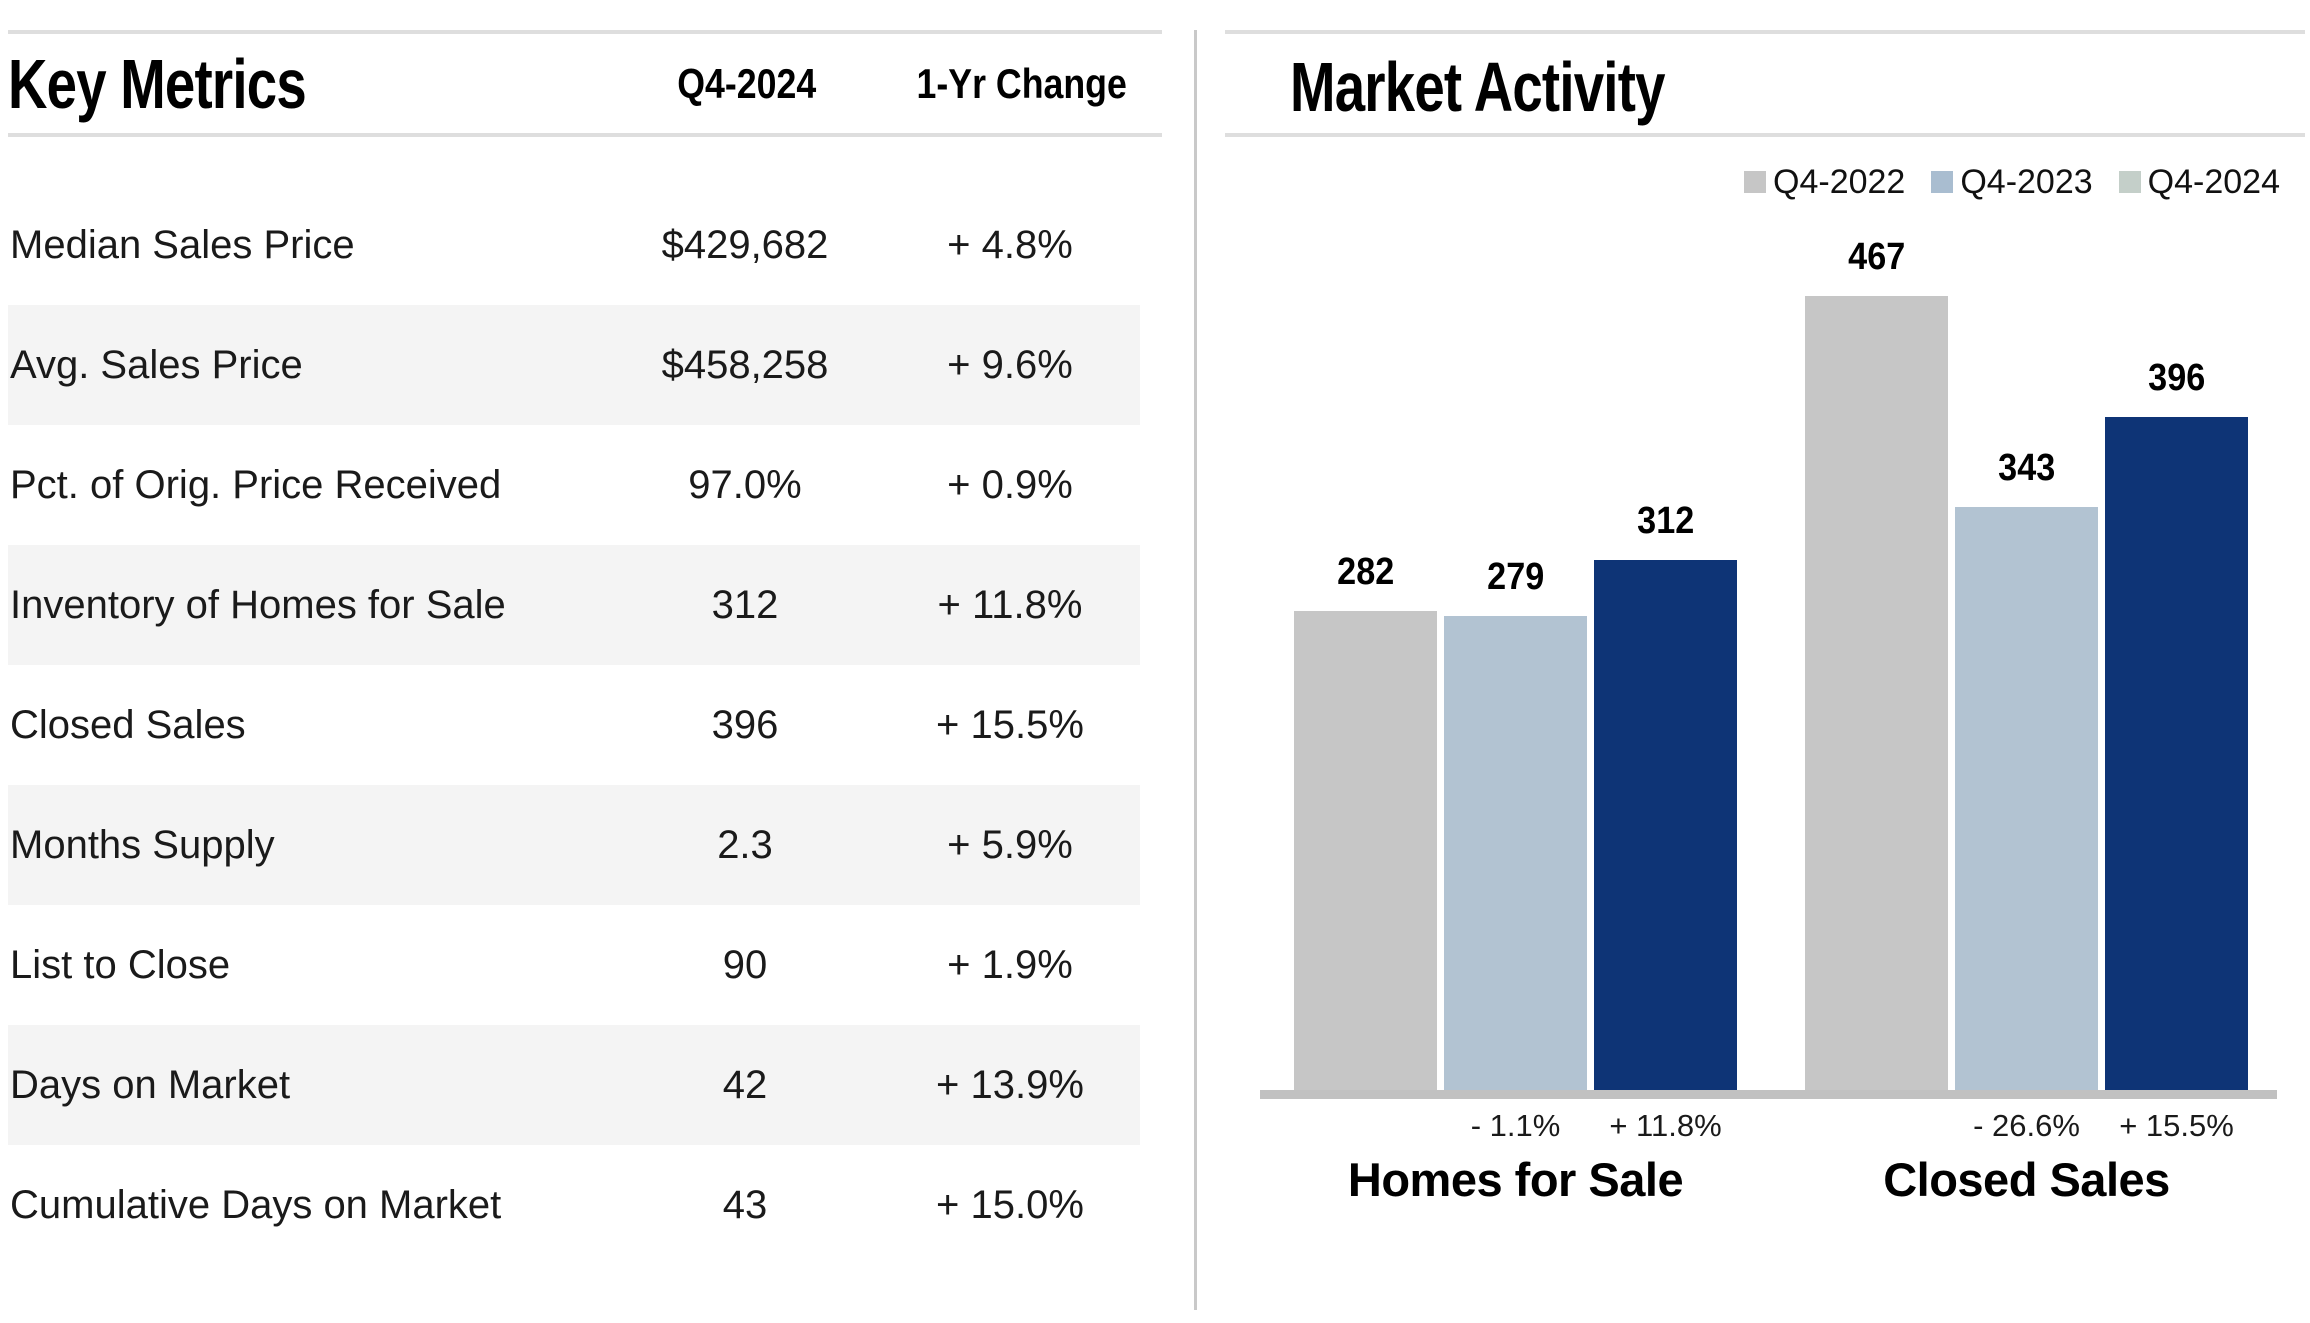 The width and height of the screenshot is (2310, 1323). I want to click on table-row: Median Sales Price $429,682 + 4.8%, so click(574, 245).